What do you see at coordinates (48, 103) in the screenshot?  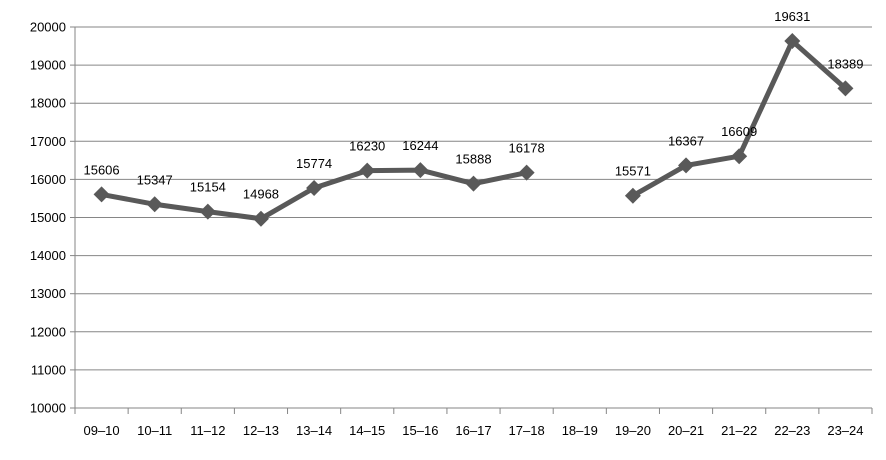 I see `y-tick-label: 18000` at bounding box center [48, 103].